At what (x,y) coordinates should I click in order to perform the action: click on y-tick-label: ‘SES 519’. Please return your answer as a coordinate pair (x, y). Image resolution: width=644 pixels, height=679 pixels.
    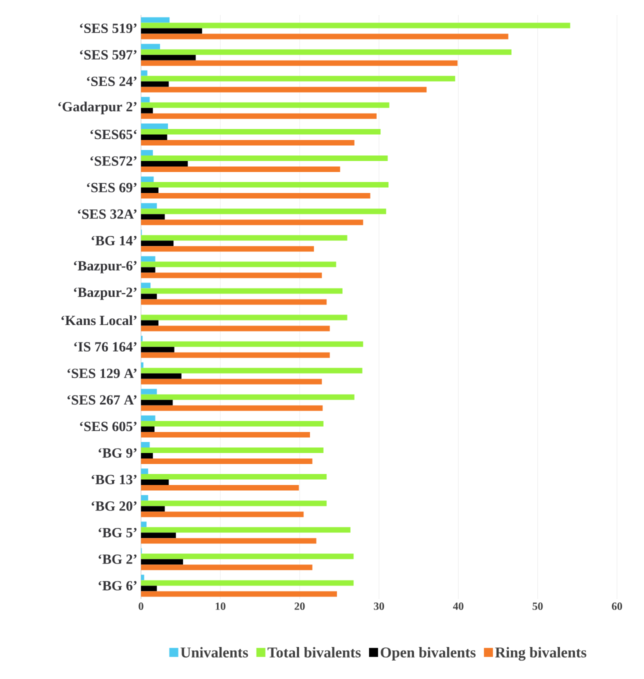
    Looking at the image, I should click on (108, 28).